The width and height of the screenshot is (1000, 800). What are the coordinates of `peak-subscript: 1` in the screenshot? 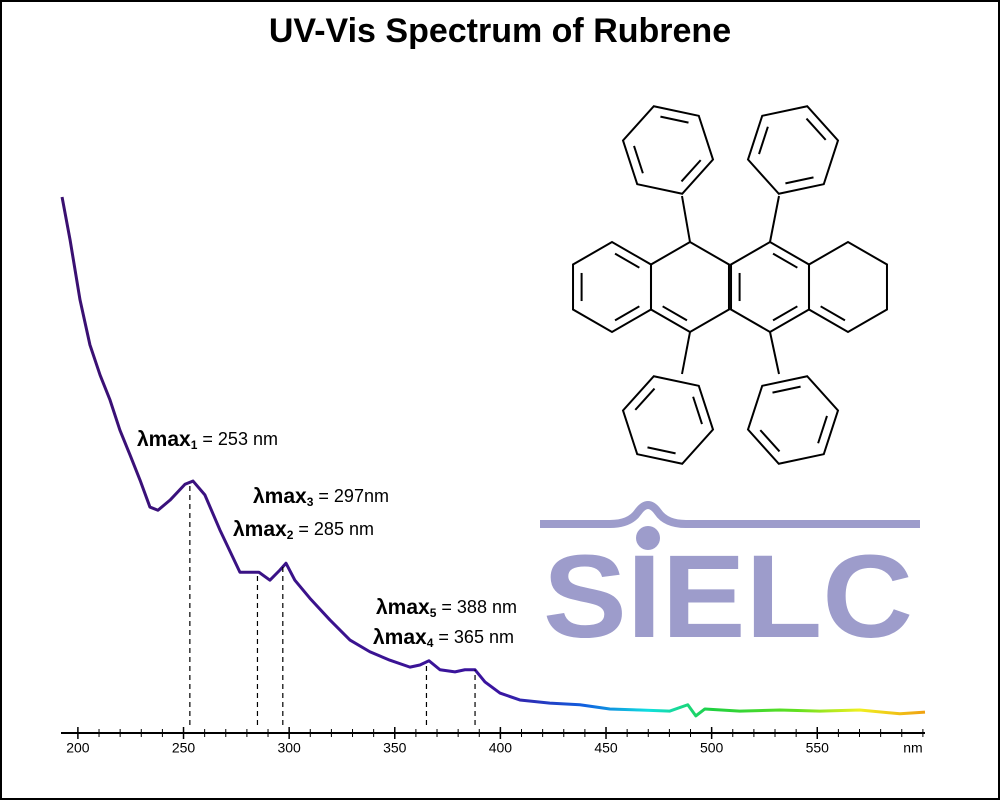 It's located at (194, 445).